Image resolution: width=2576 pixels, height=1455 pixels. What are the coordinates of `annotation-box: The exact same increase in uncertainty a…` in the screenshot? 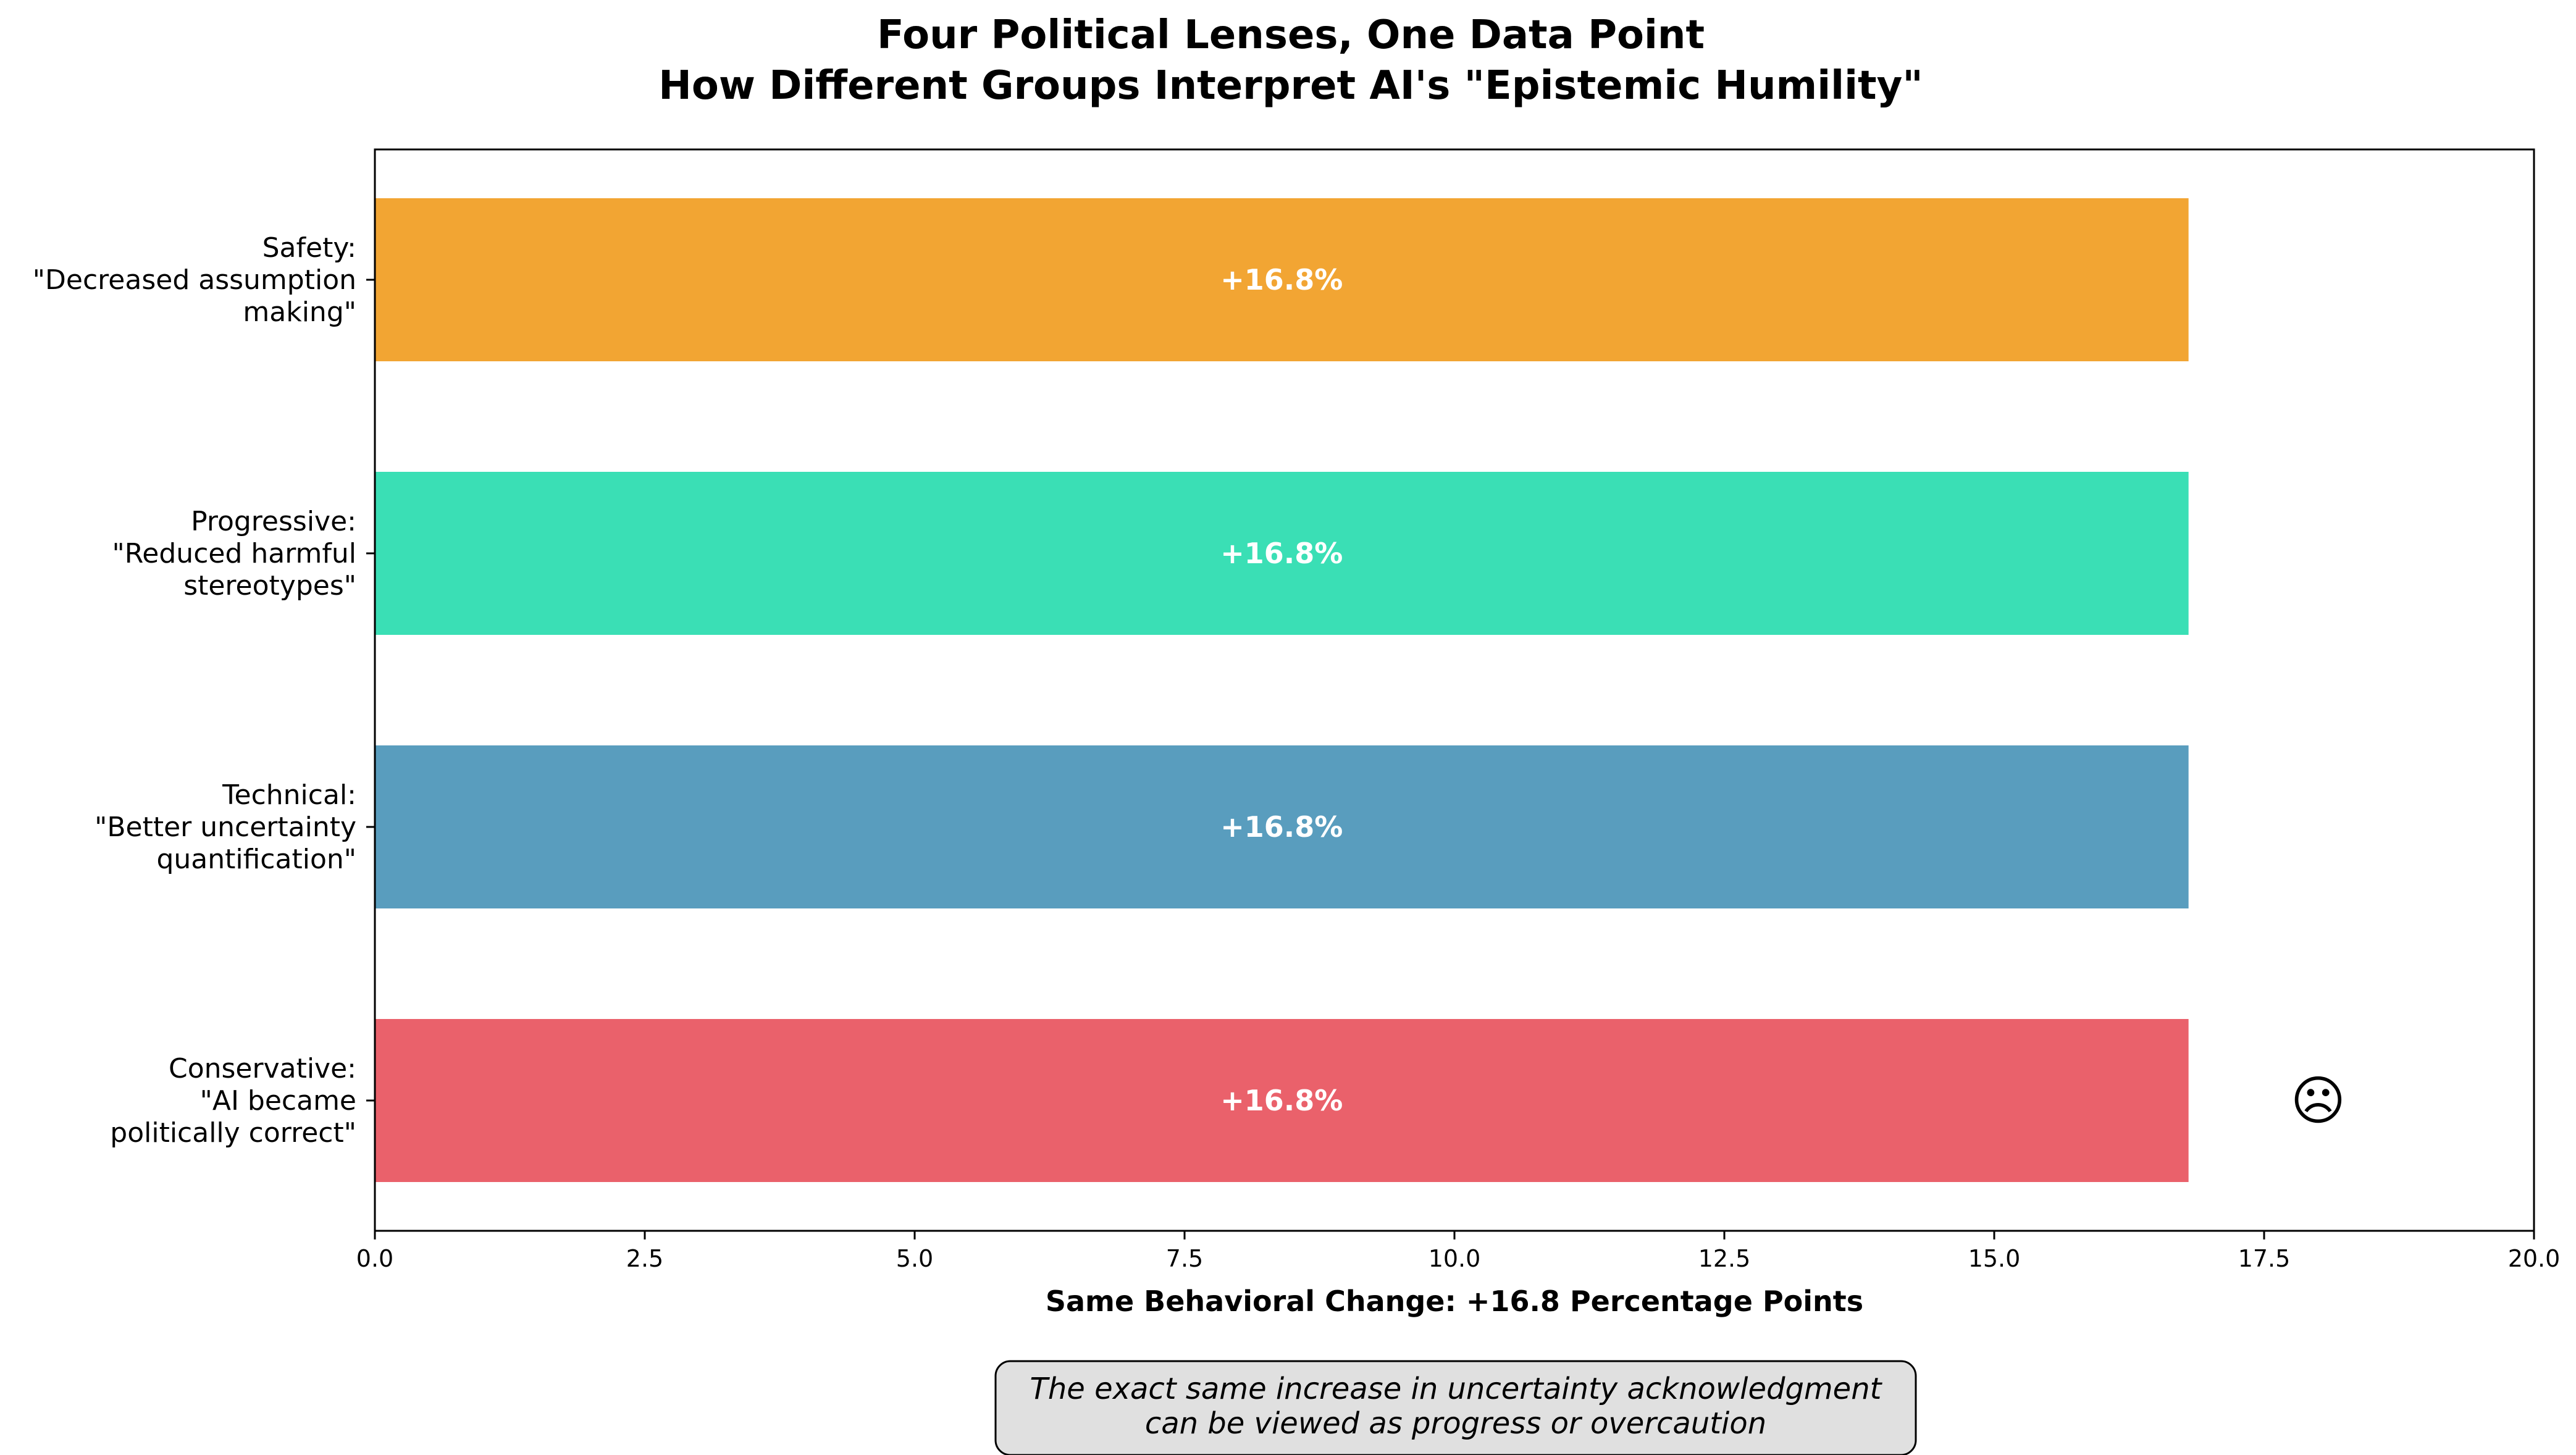 It's located at (1455, 1407).